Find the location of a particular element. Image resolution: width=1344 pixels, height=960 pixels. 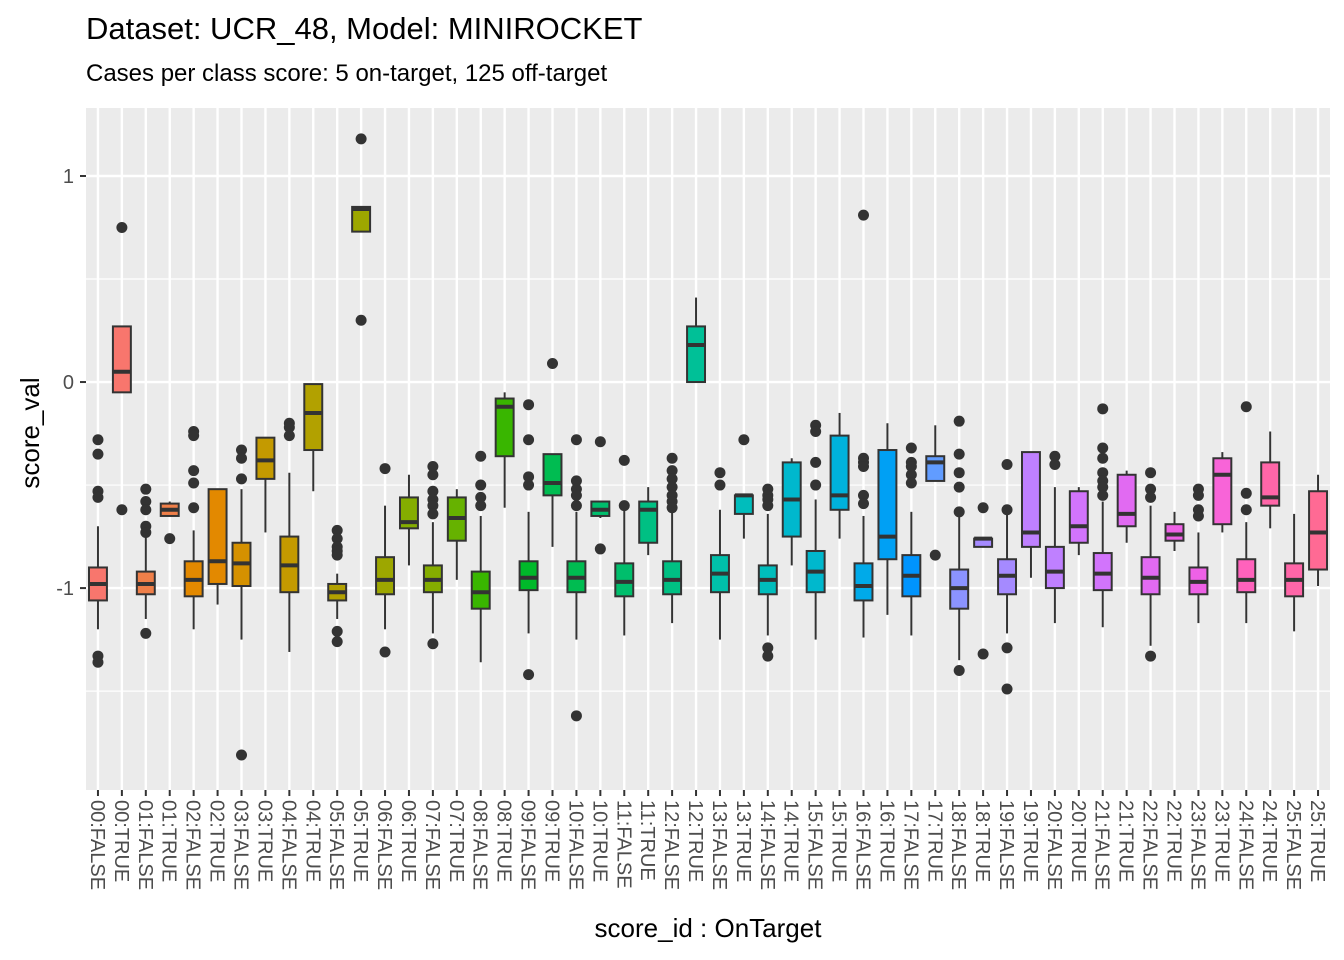

x-tick-label: 22:TRUE is located at coordinates (1174, 841).